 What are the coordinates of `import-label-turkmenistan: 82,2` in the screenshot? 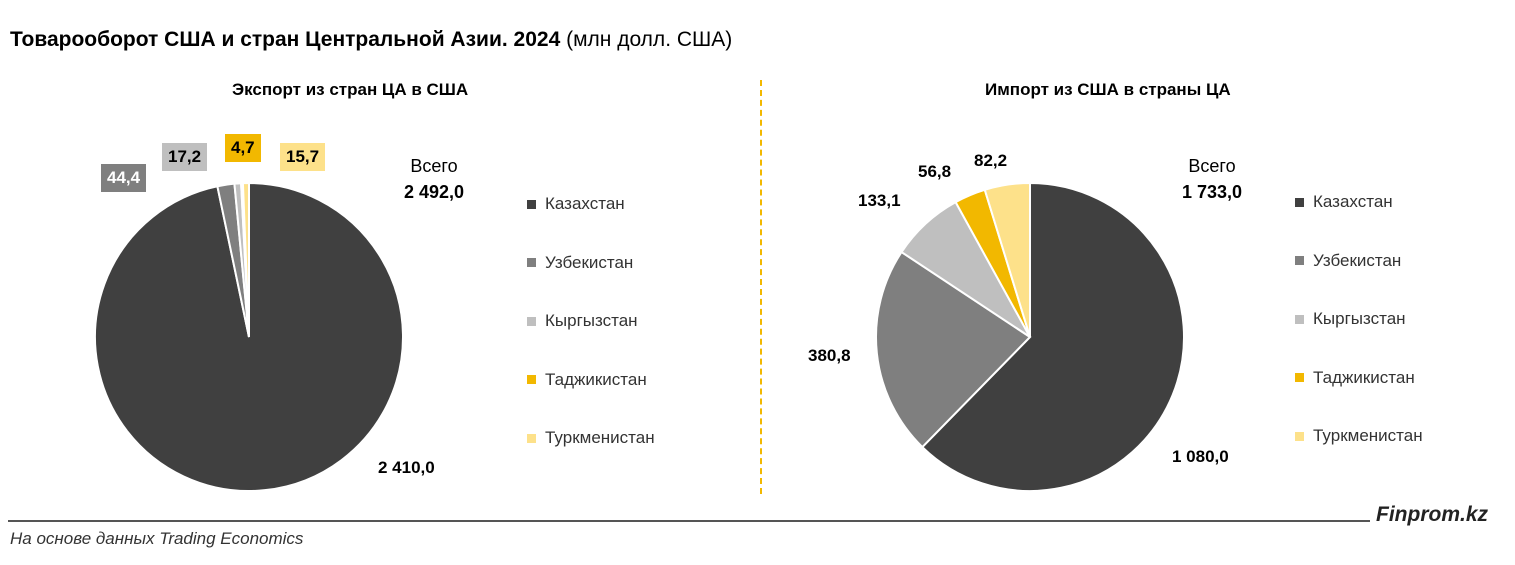 It's located at (991, 160).